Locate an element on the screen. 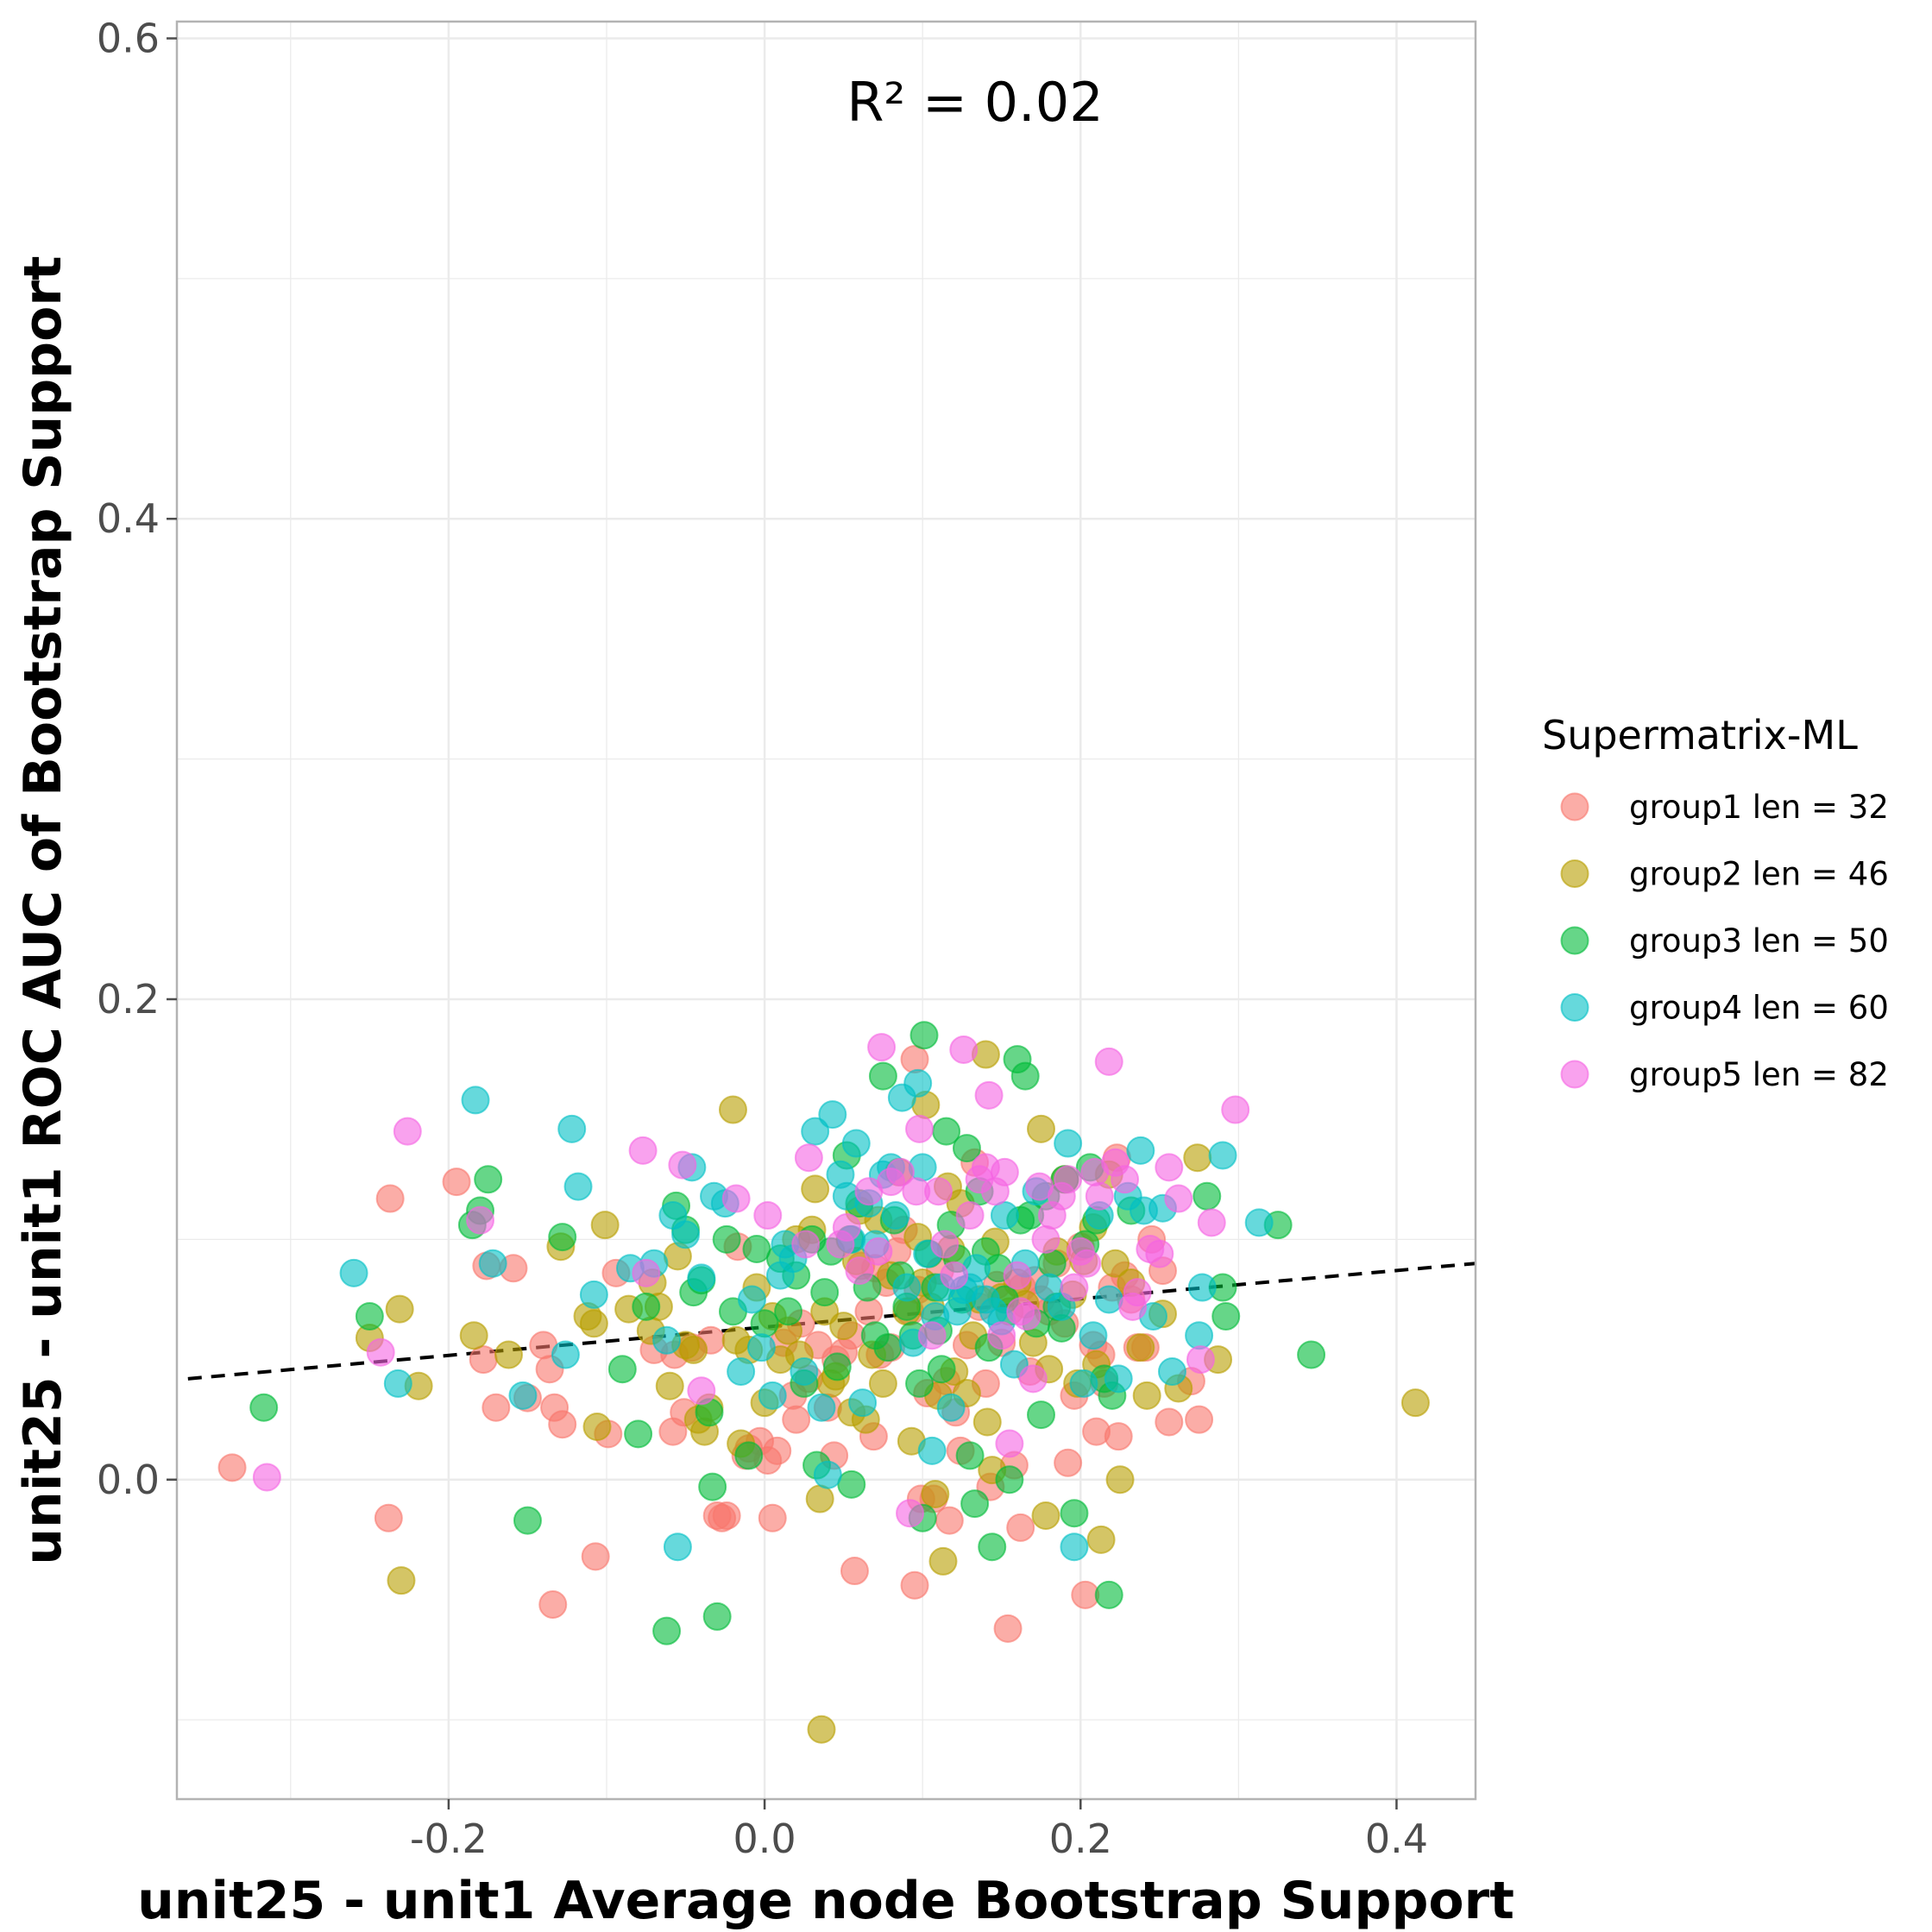  trendline is located at coordinates (831, 1321).